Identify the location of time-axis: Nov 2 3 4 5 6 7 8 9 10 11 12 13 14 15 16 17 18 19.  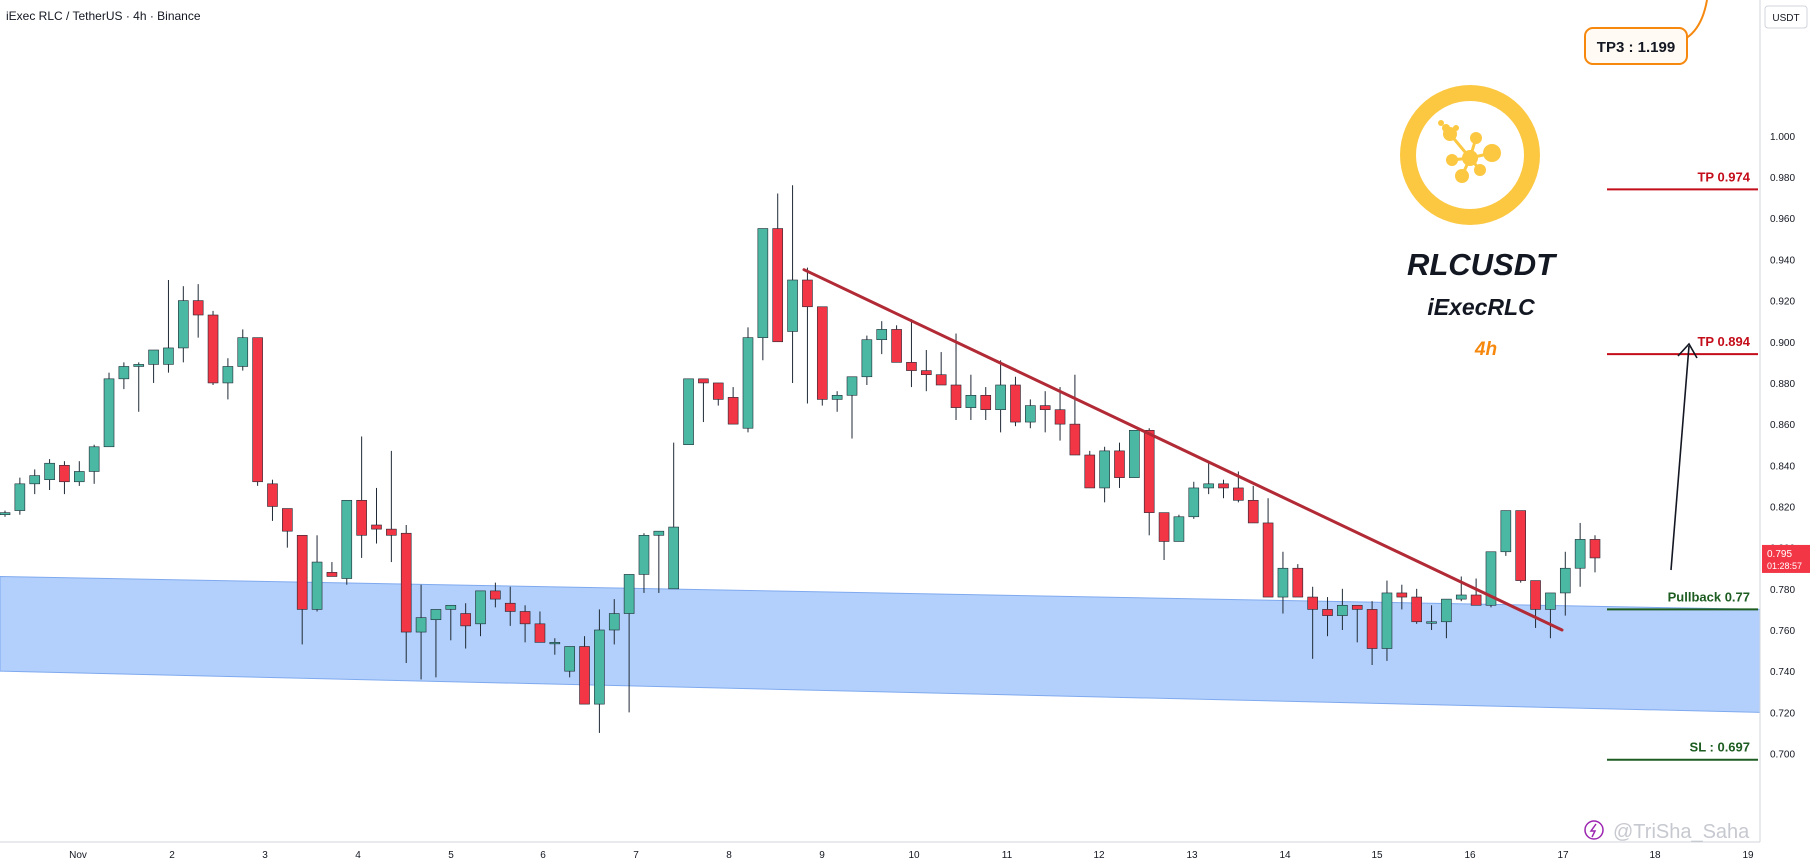
(880, 851).